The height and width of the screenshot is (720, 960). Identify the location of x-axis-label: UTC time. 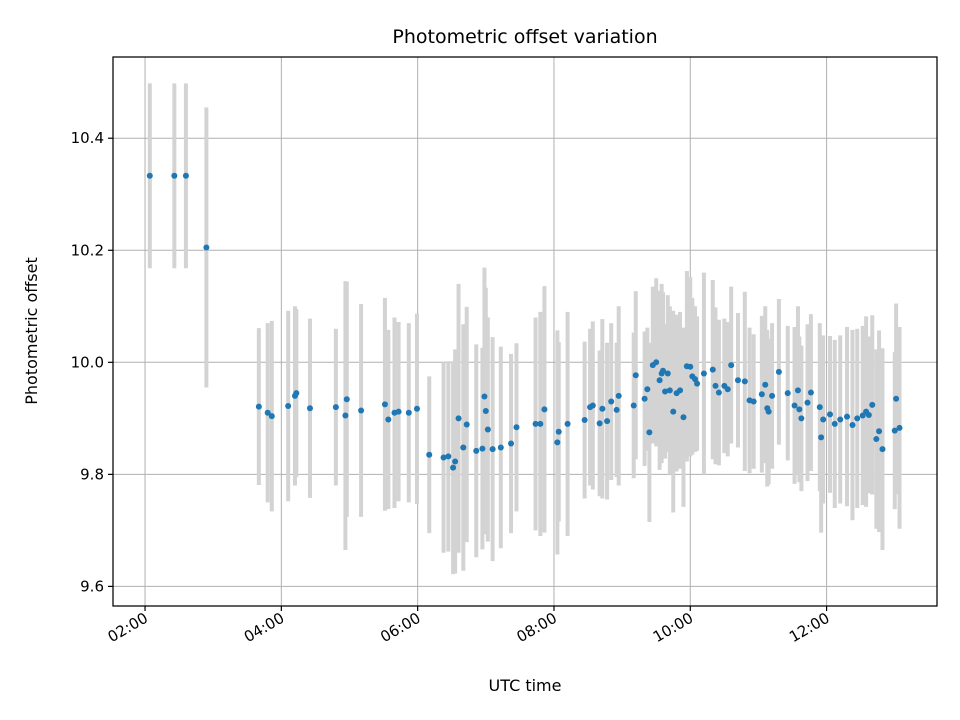
(525, 685).